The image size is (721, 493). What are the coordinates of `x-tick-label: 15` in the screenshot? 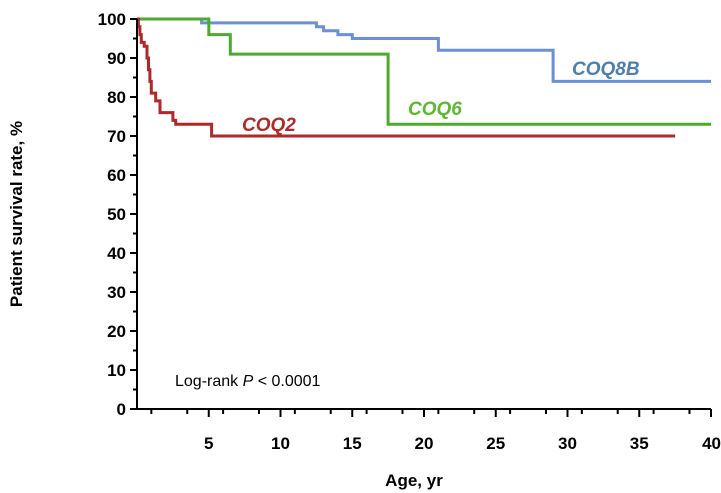 It's located at (352, 443).